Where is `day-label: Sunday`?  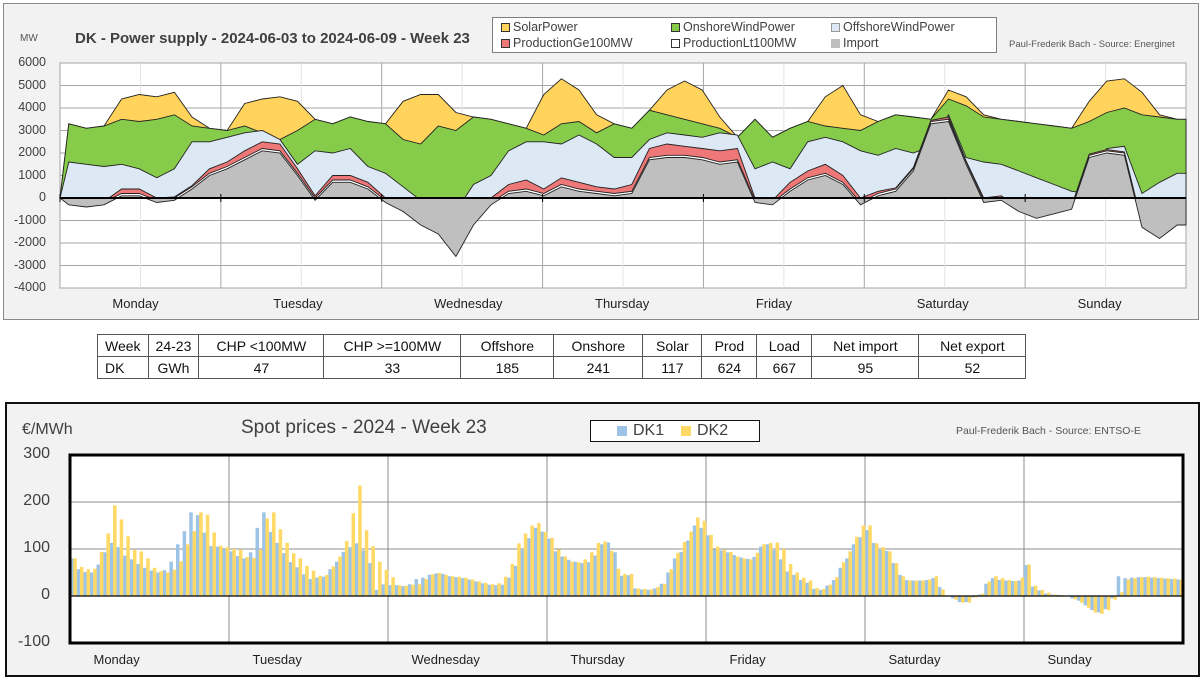 day-label: Sunday is located at coordinates (1069, 659).